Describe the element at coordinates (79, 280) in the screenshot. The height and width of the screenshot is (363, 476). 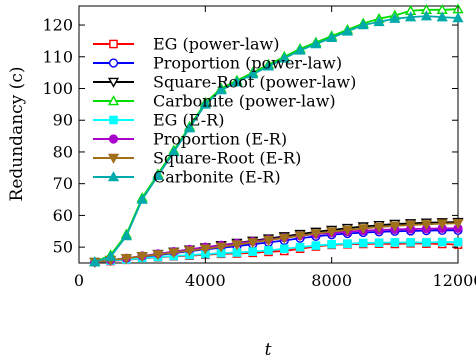
I see `x-tick-label: 0` at that location.